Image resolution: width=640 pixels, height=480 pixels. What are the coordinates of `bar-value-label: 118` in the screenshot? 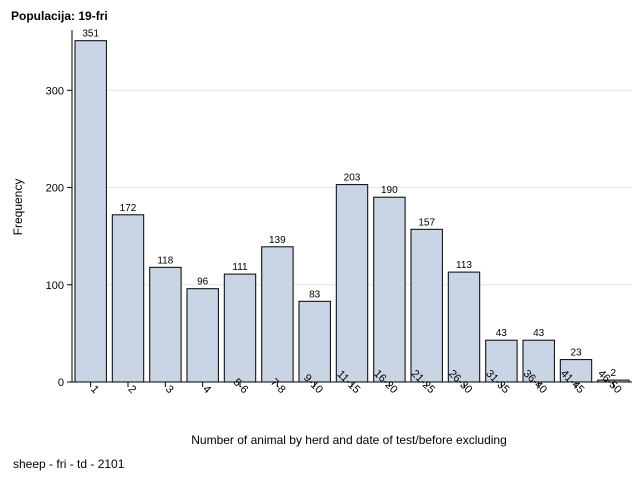 It's located at (165, 260).